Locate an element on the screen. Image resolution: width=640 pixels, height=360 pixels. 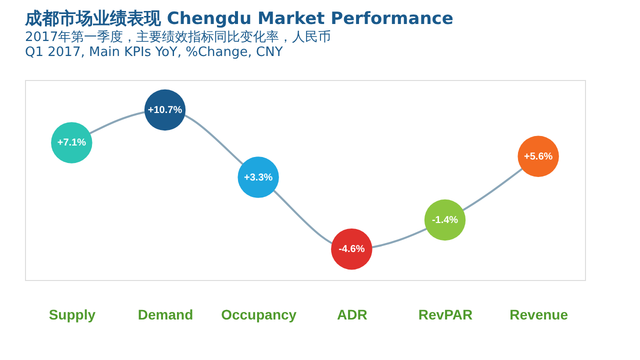
chart-subtitle: 2017年第一季度，主要绩效指标同比变化率，人民币 Q1 2017, Main KPIs YoY, %Change, CNY is located at coordinates (178, 44).